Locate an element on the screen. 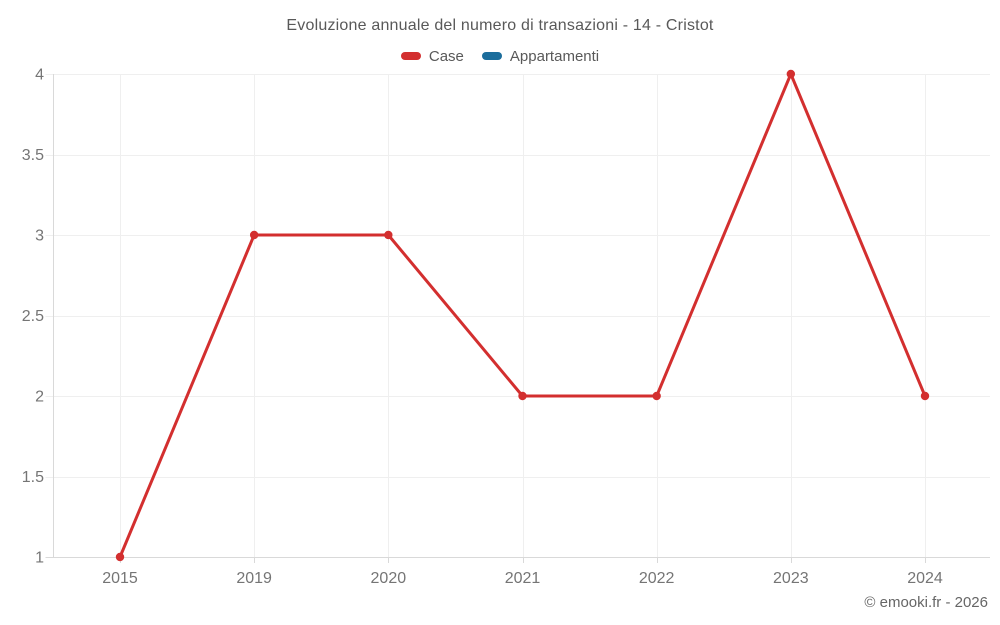 The image size is (1000, 625). data-point-case-2020 is located at coordinates (388, 235).